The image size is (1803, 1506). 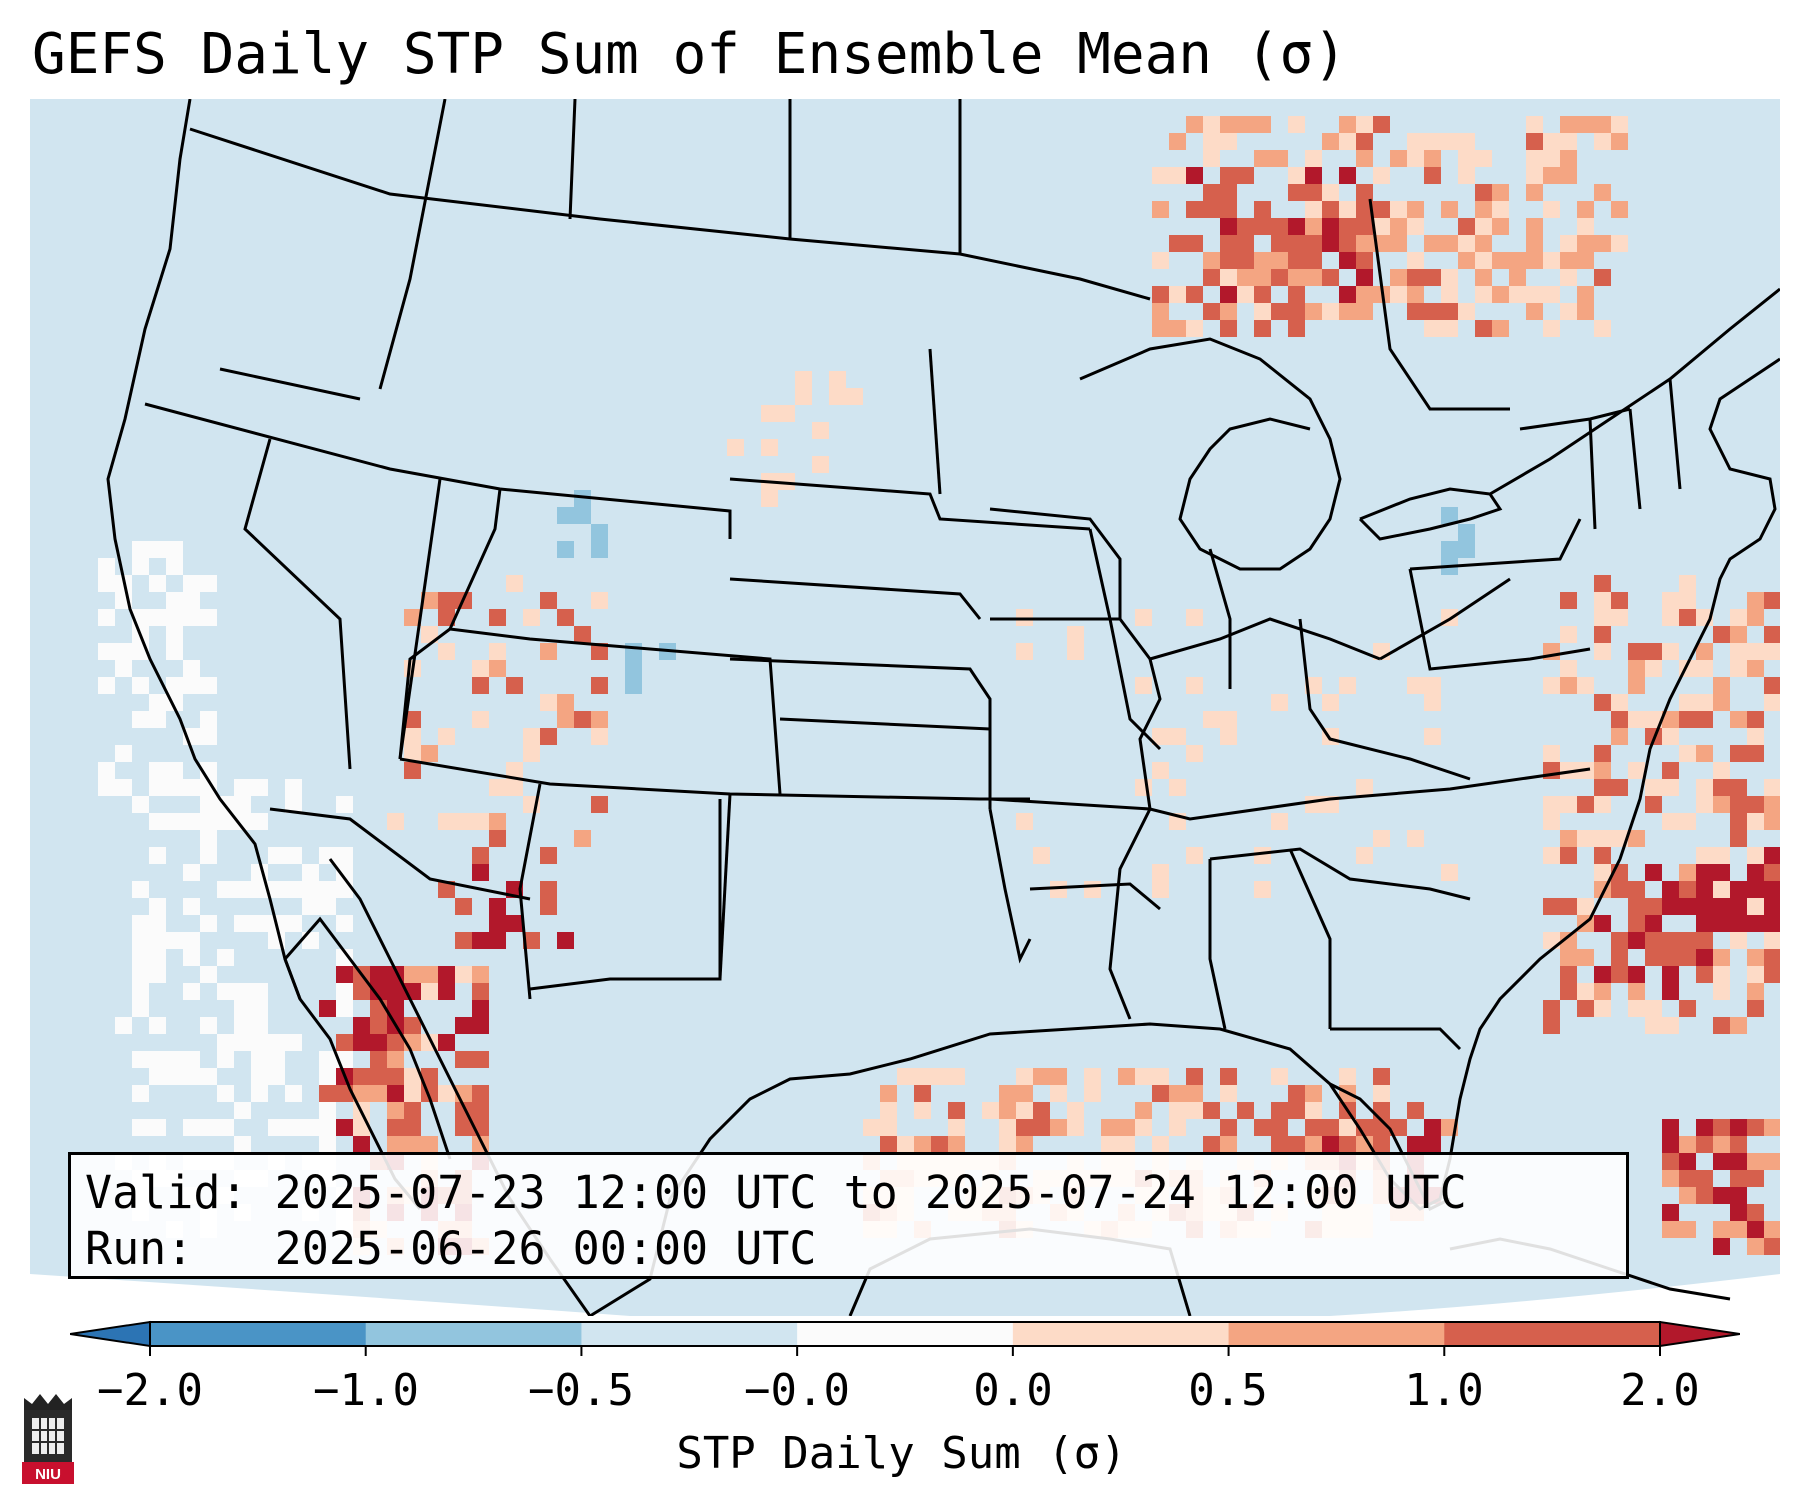 What do you see at coordinates (1734, 508) in the screenshot?
I see `east-coastline` at bounding box center [1734, 508].